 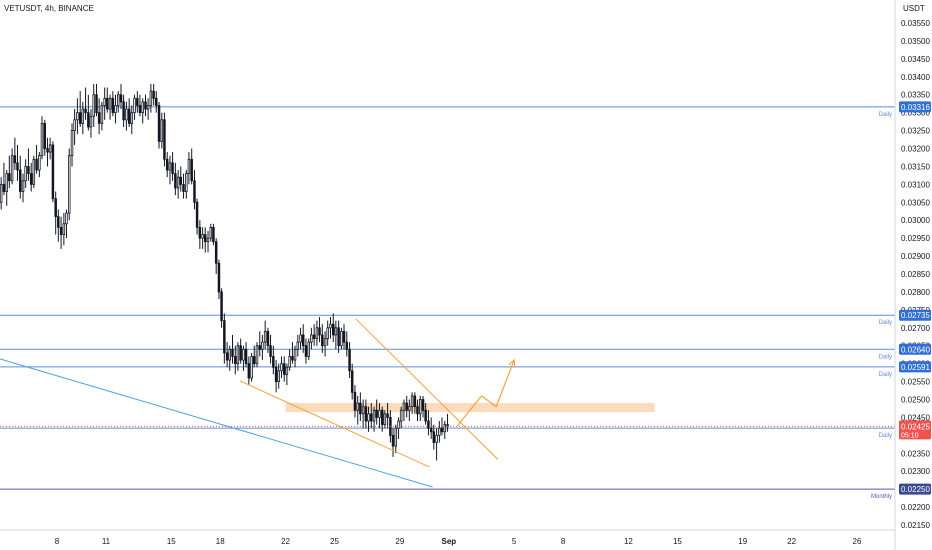 I want to click on y-tick-label: 0.02900, so click(x=915, y=256).